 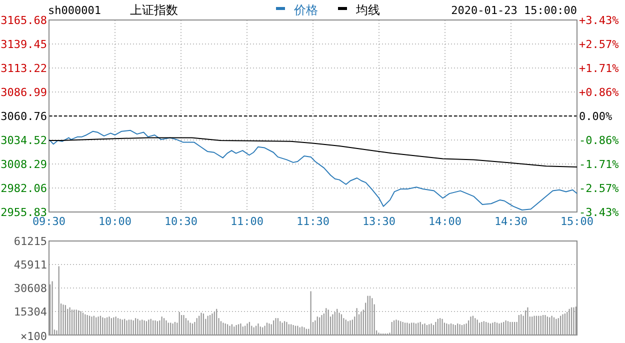 What do you see at coordinates (115, 221) in the screenshot?
I see `x-tick-label: 10:00` at bounding box center [115, 221].